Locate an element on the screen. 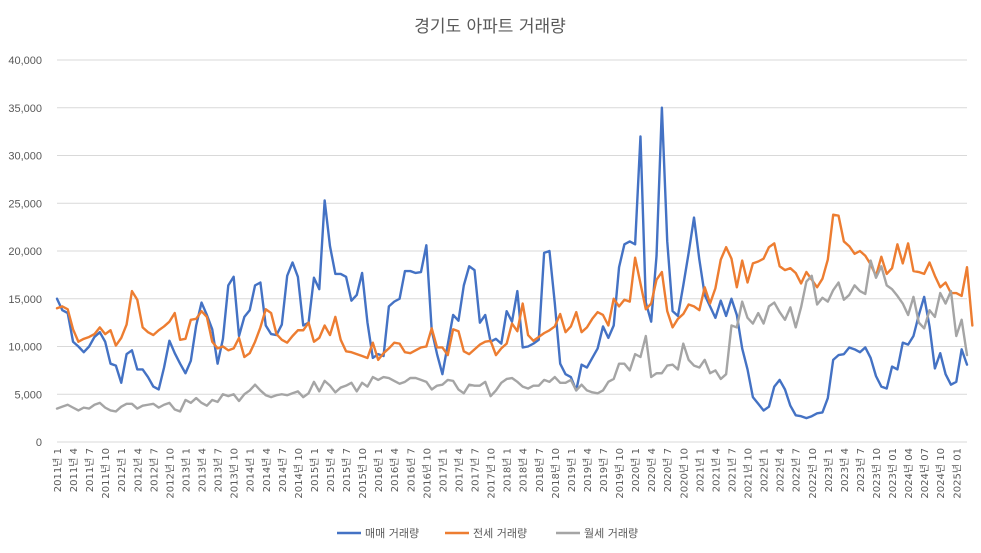 This screenshot has width=981, height=553. legend: 매매 거래량 전세 거래량 월세 거래량 is located at coordinates (487, 533).